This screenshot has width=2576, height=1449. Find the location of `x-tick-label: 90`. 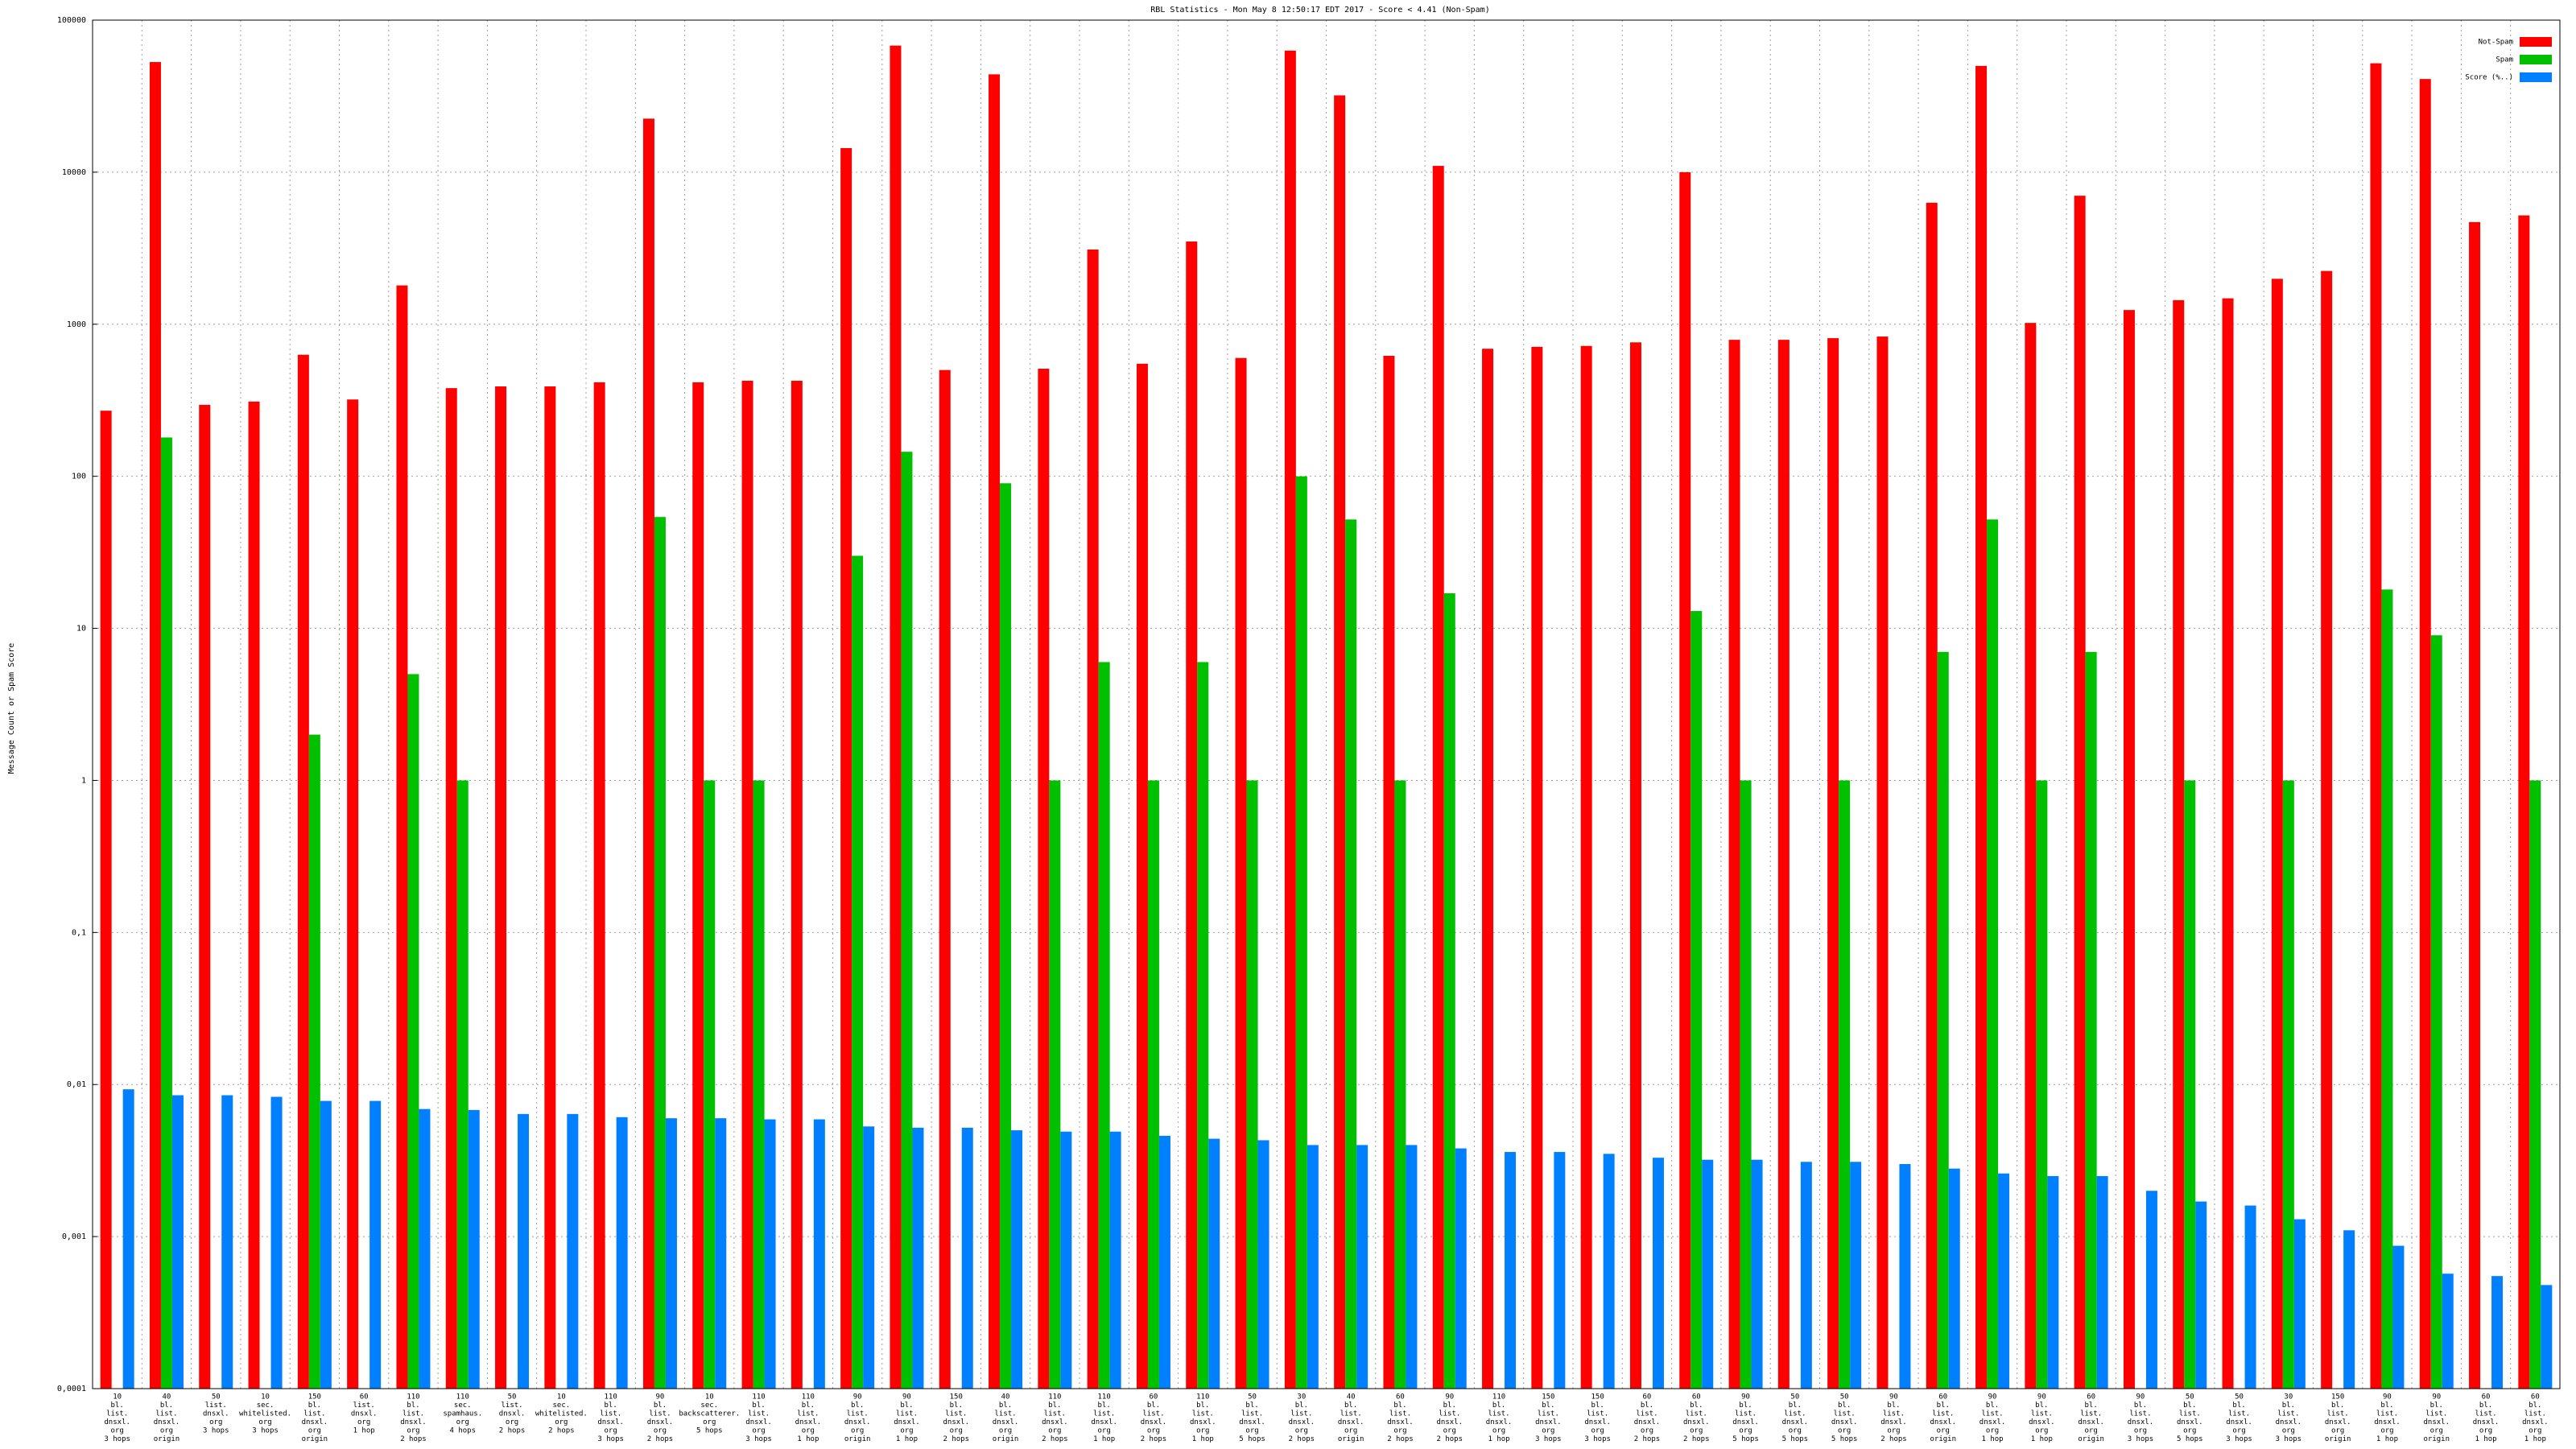

x-tick-label: 90 is located at coordinates (1893, 1397).